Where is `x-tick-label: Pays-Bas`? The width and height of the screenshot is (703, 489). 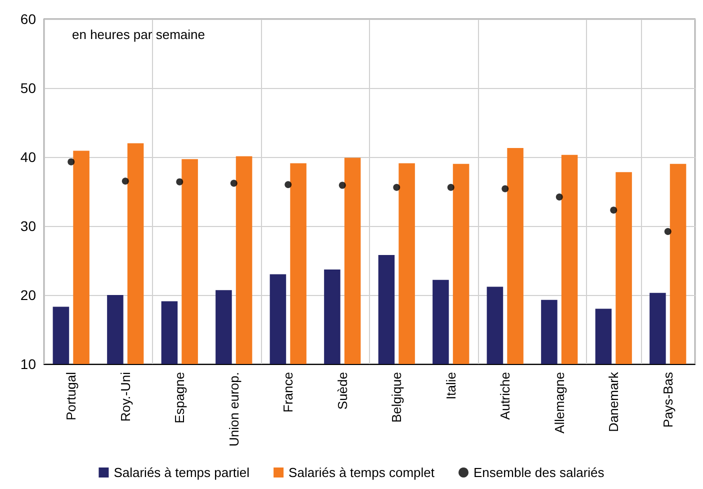
x-tick-label: Pays-Bas is located at coordinates (668, 400).